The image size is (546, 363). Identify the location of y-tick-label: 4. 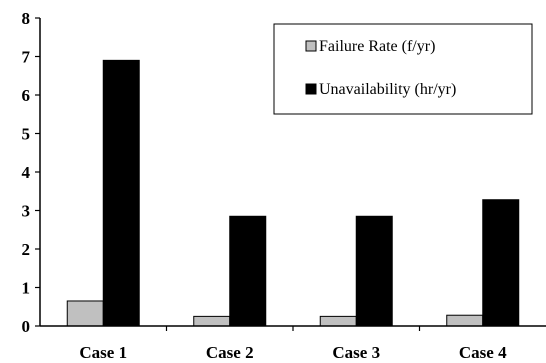
(26, 172).